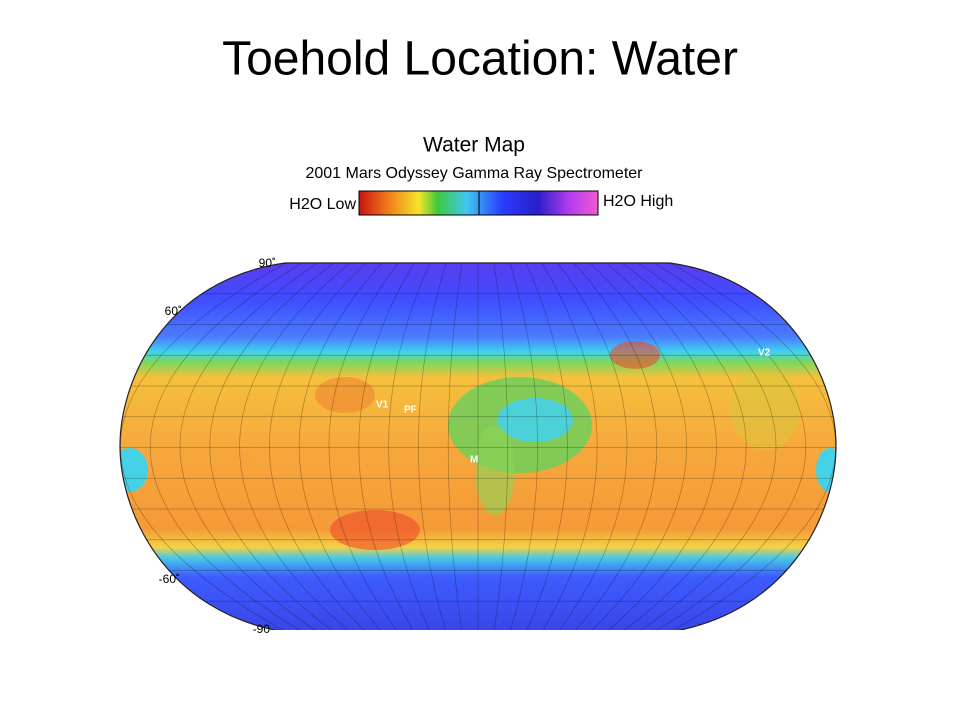  I want to click on map-title: Water Map, so click(474, 145).